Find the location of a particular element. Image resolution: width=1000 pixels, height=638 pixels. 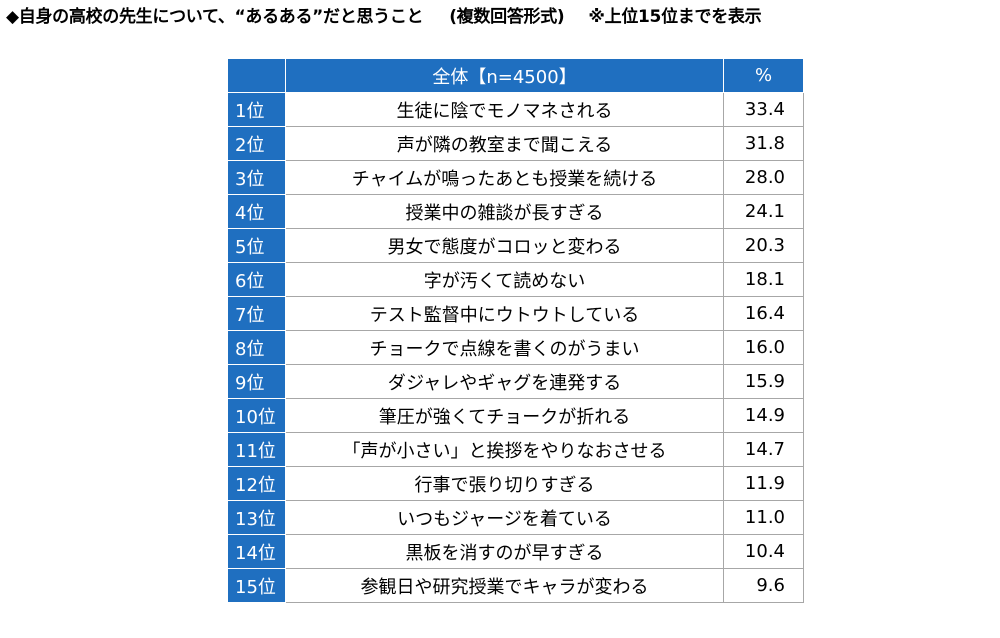

item-cell: 行事で張り切りすぎる is located at coordinates (504, 483).